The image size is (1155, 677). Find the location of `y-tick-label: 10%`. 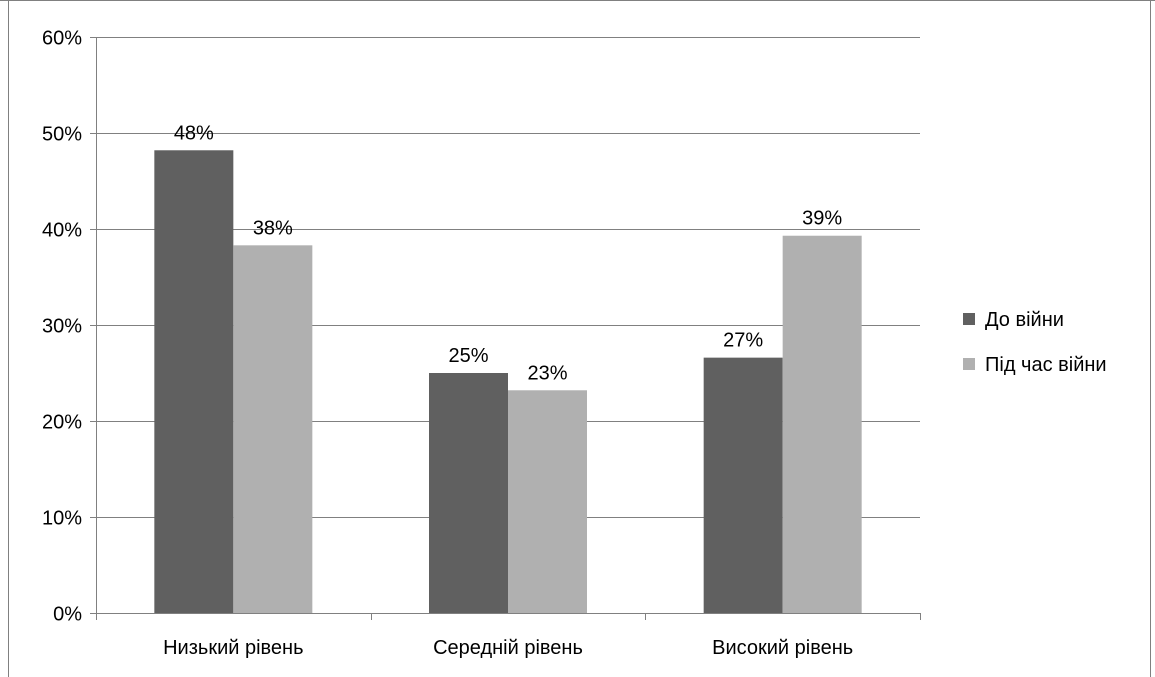

y-tick-label: 10% is located at coordinates (62, 519).